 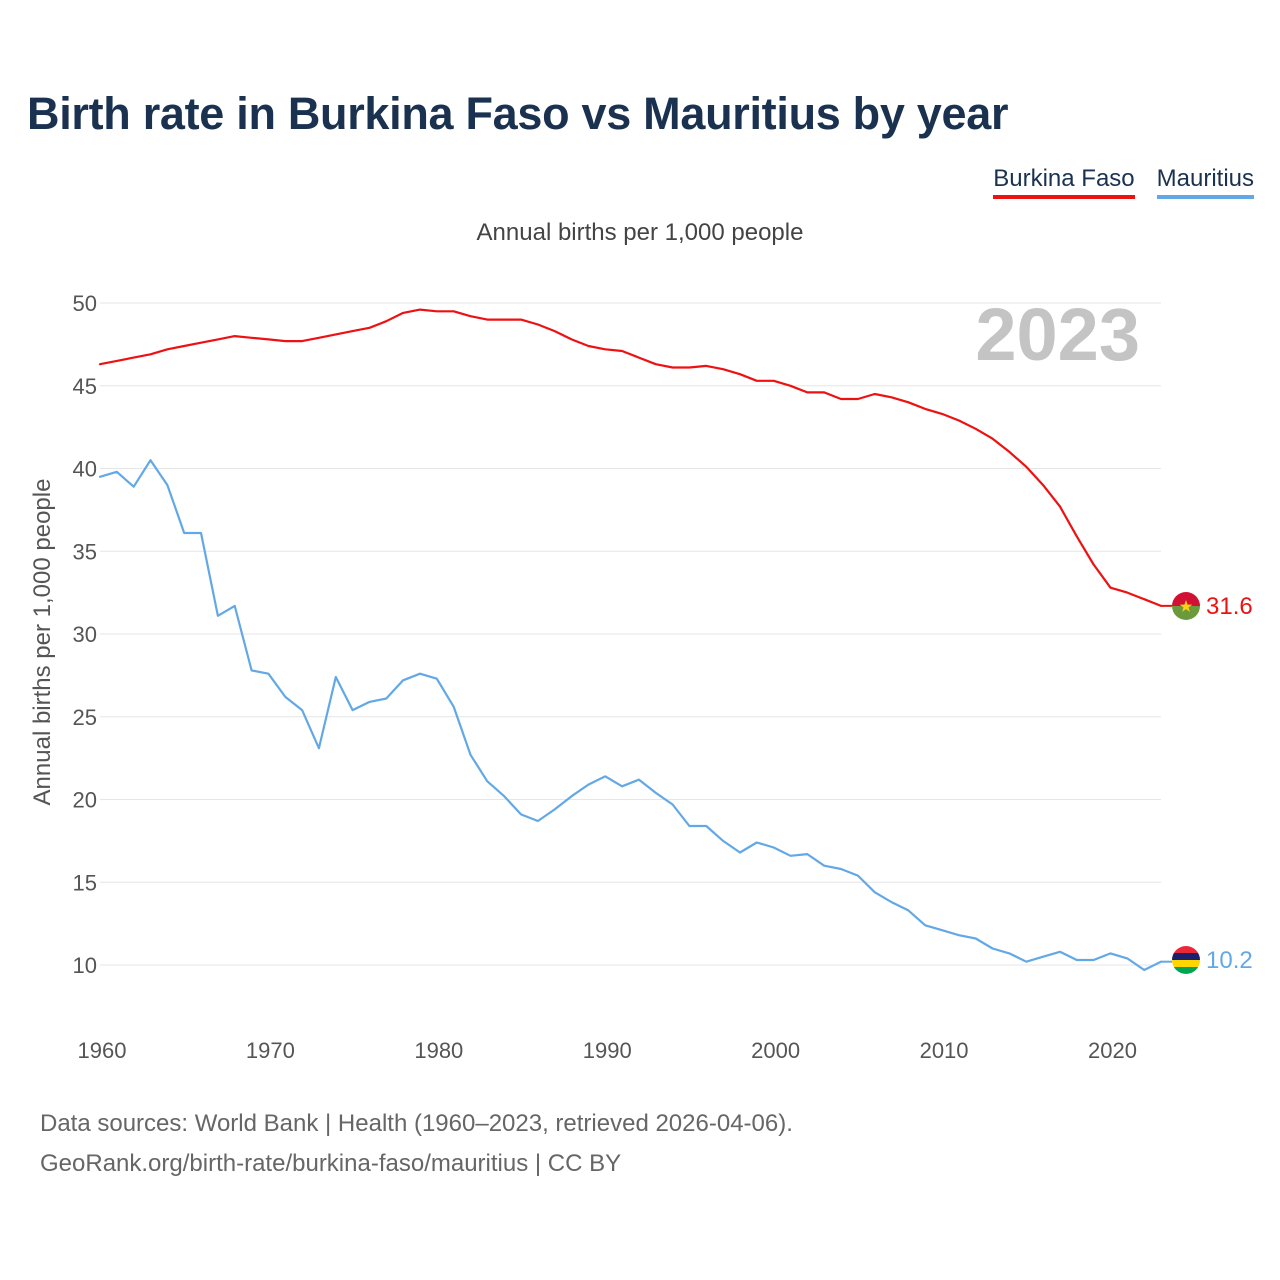 I want to click on y-tick-label: 50, so click(x=85, y=303).